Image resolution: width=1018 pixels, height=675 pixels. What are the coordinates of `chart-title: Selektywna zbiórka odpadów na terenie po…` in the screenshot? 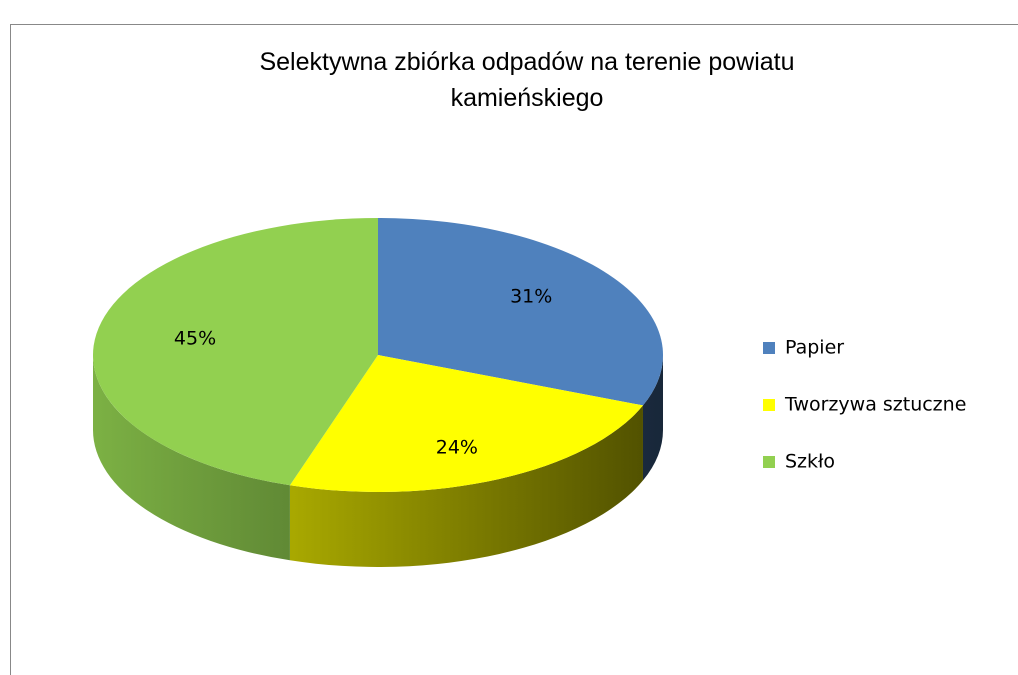 It's located at (527, 80).